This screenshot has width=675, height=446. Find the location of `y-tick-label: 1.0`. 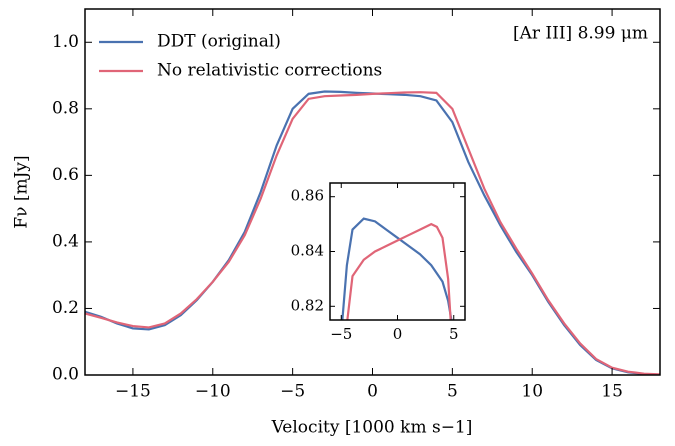

y-tick-label: 1.0 is located at coordinates (65, 42).